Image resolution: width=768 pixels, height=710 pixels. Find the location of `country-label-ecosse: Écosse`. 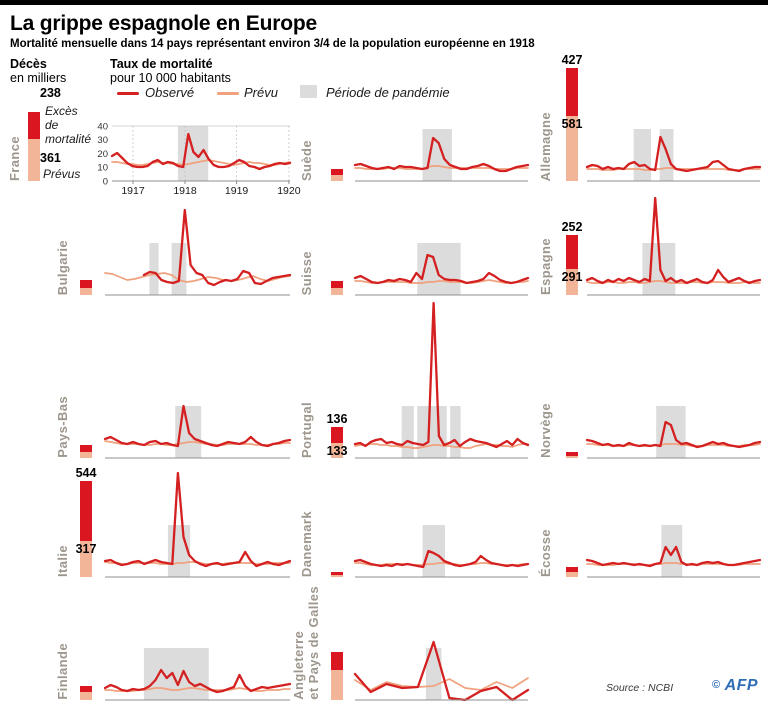

country-label-ecosse: Écosse is located at coordinates (545, 553).